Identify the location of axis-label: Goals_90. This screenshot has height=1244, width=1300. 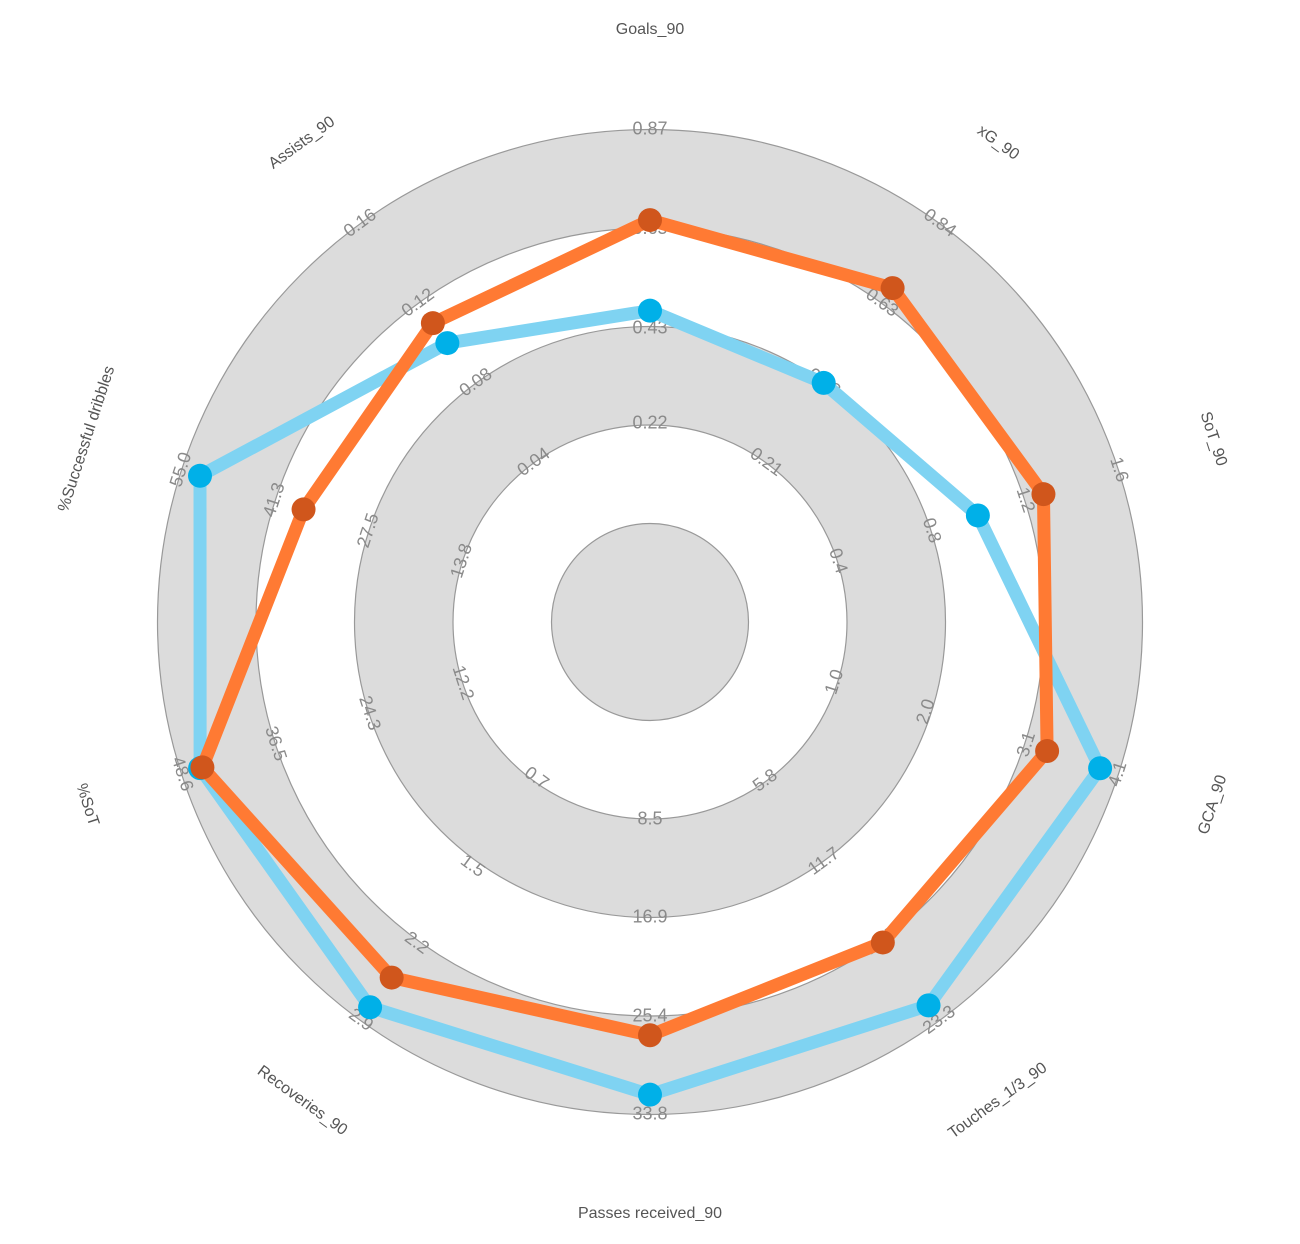
(650, 29).